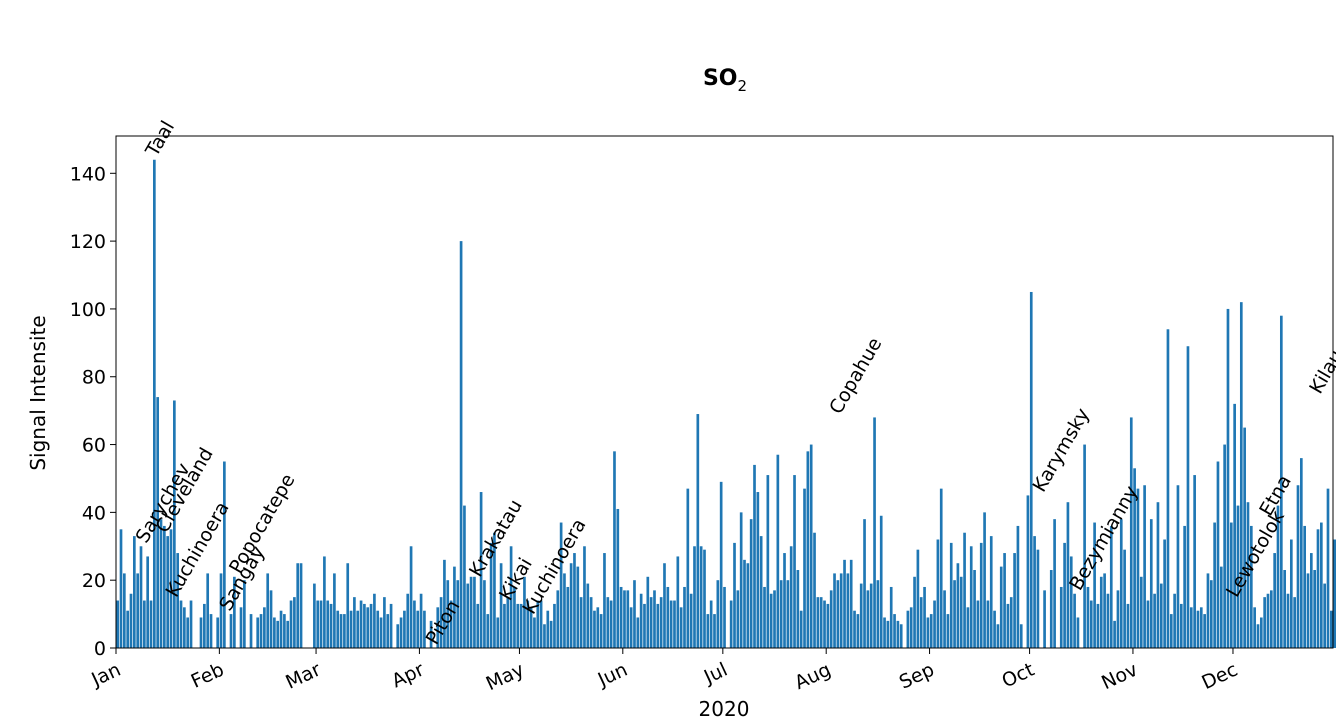  What do you see at coordinates (407, 676) in the screenshot?
I see `x-tick-label: Apr` at bounding box center [407, 676].